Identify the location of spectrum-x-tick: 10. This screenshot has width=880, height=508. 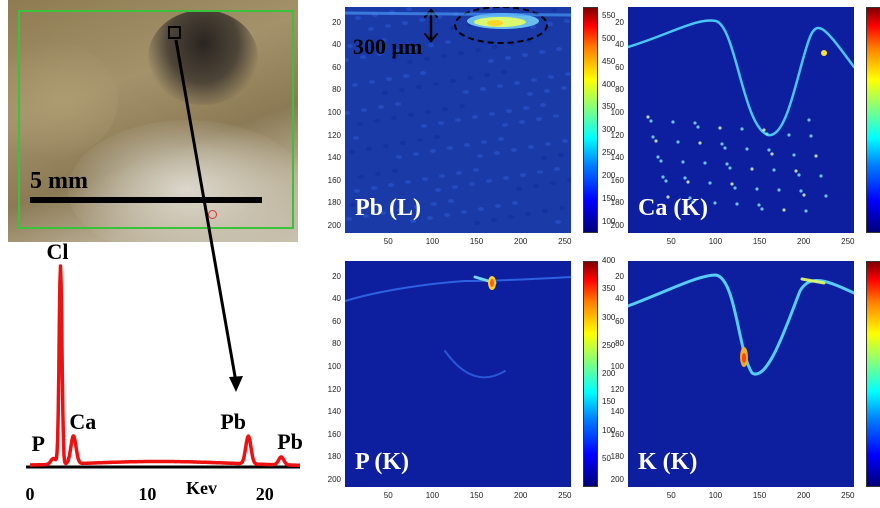
(147, 494).